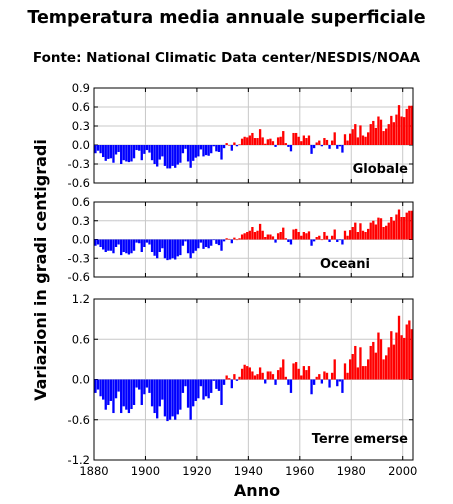  I want to click on y-tick-label: 0.3, so click(81, 126).